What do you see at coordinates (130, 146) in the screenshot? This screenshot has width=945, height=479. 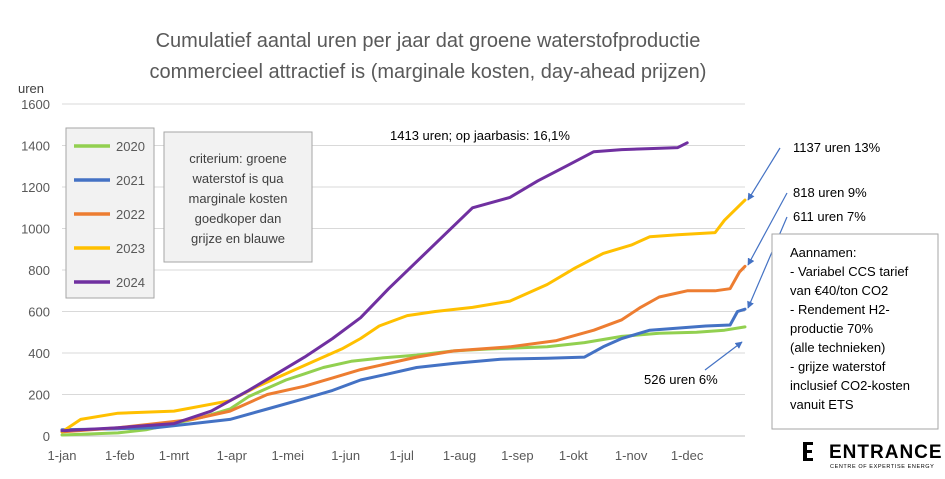 I see `legend-label-2020: 2020` at bounding box center [130, 146].